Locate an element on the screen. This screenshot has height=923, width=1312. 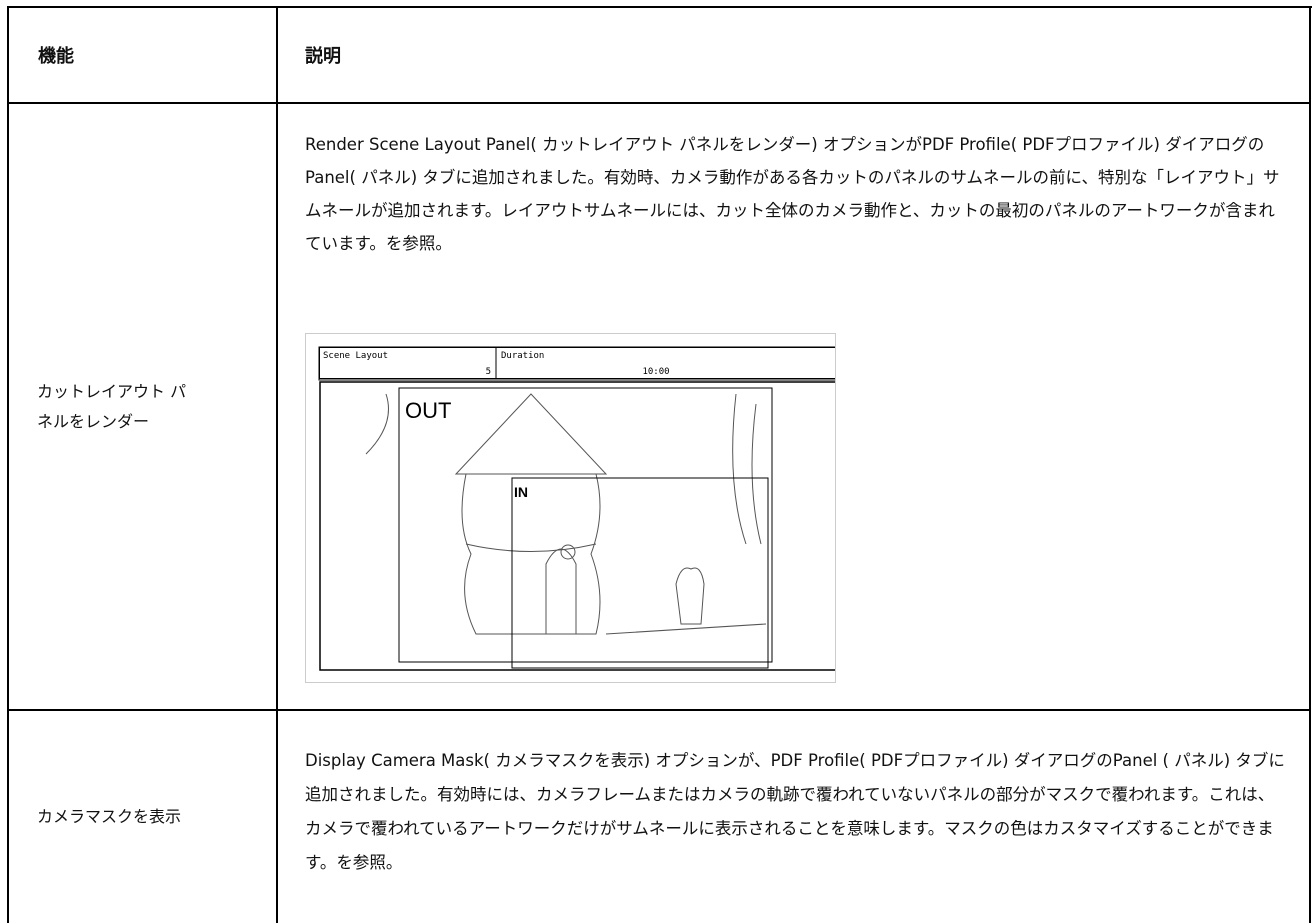
header-cell: 機能 is located at coordinates (56, 56).